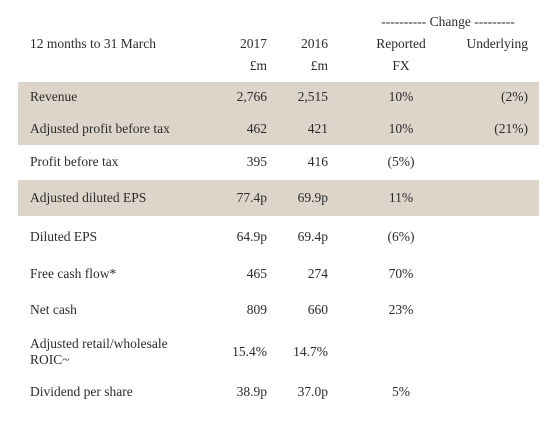  What do you see at coordinates (251, 197) in the screenshot?
I see `value-cell: 77.4p` at bounding box center [251, 197].